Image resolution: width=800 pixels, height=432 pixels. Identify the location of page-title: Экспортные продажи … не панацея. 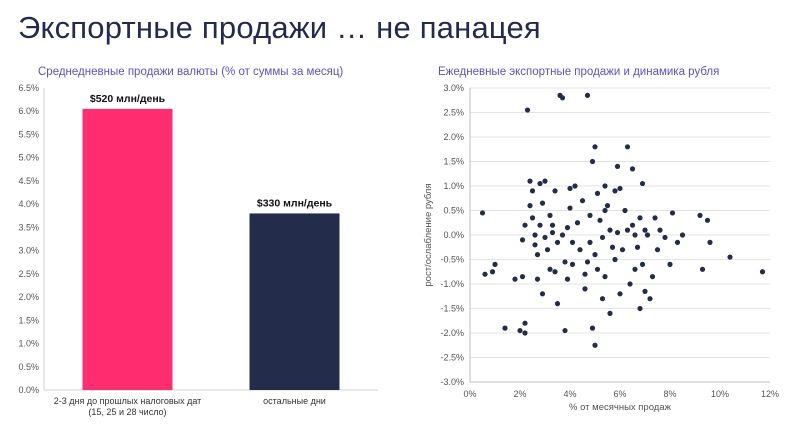
(279, 27).